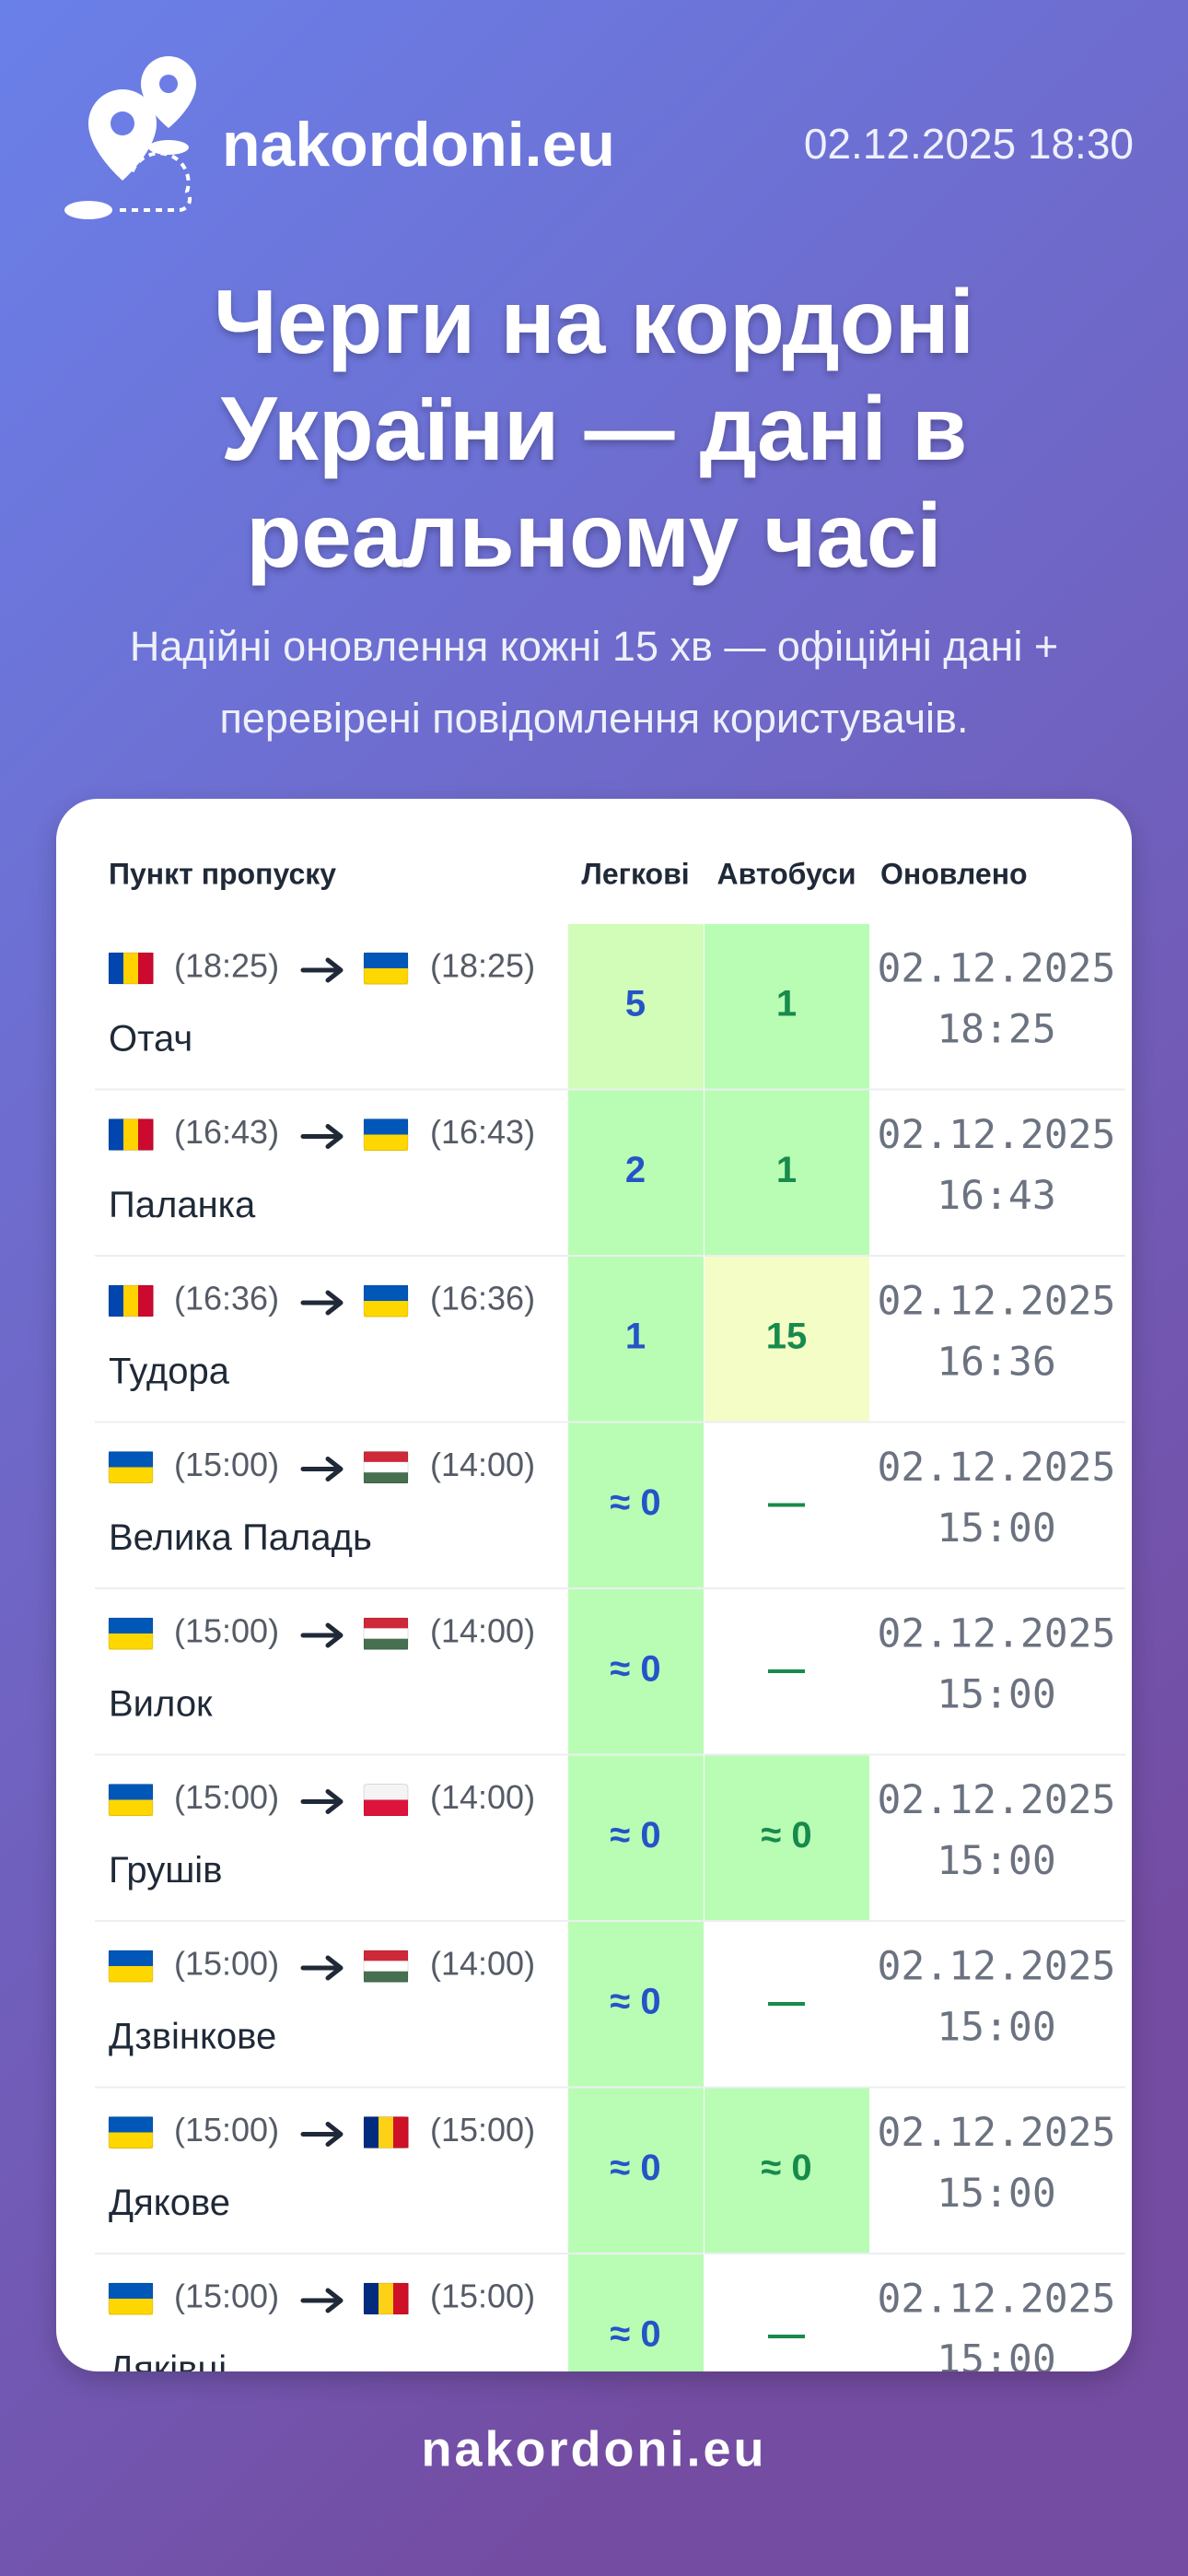  I want to click on logo-text: nakordoni.eu, so click(418, 145).